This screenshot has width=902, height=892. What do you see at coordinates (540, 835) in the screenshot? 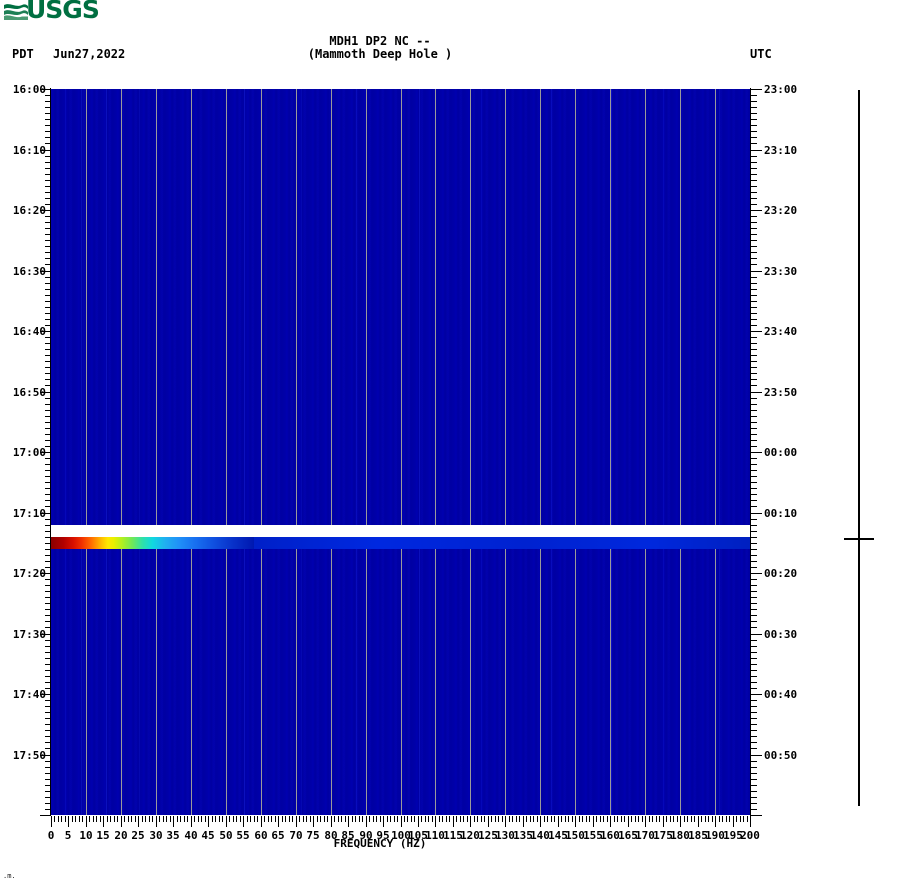
I see `x-label-140: 140` at bounding box center [540, 835].